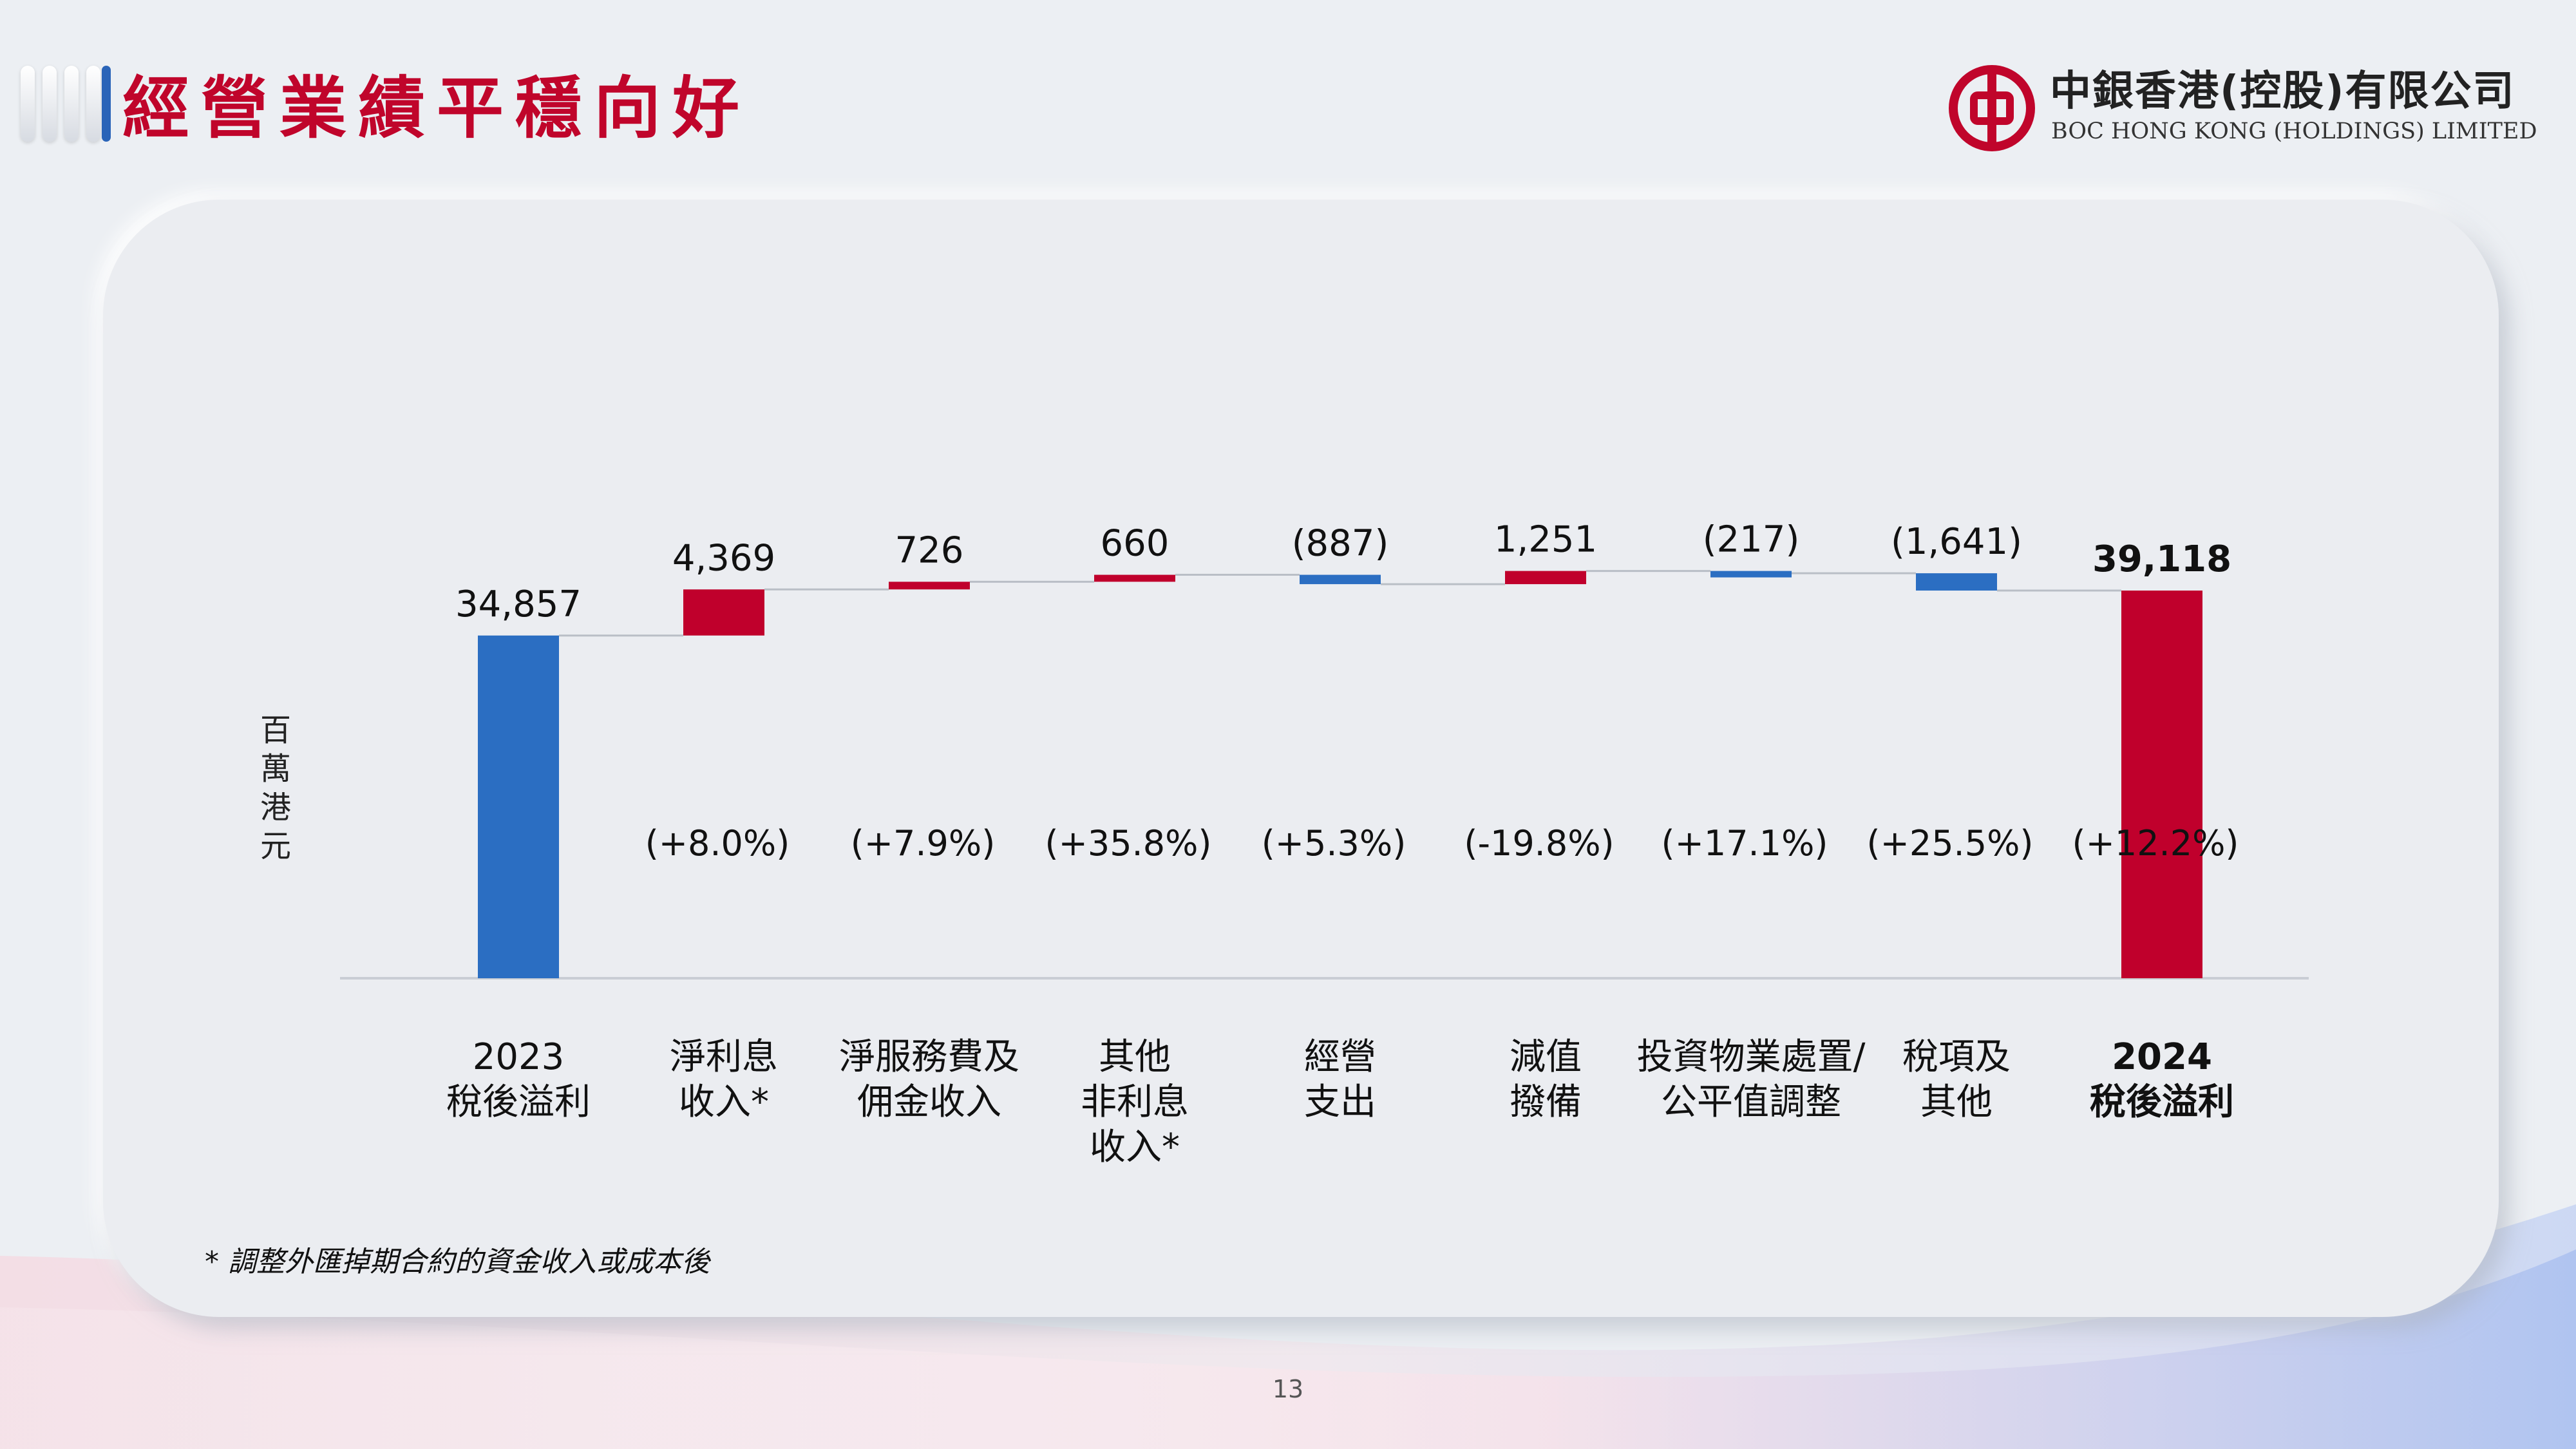  I want to click on value-label-8: 39,118, so click(2161, 559).